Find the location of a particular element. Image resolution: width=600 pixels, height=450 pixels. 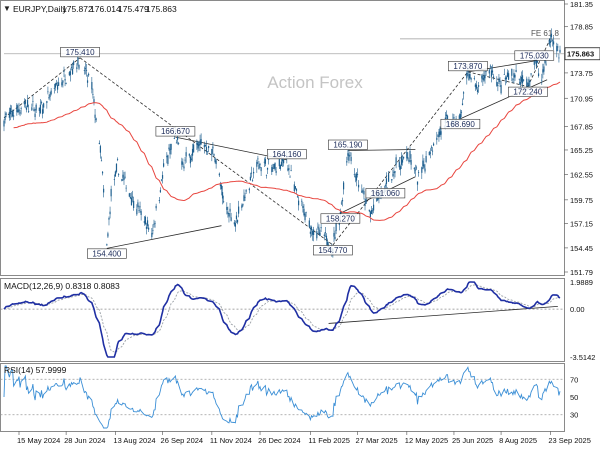

macd-trendline is located at coordinates (443, 314).